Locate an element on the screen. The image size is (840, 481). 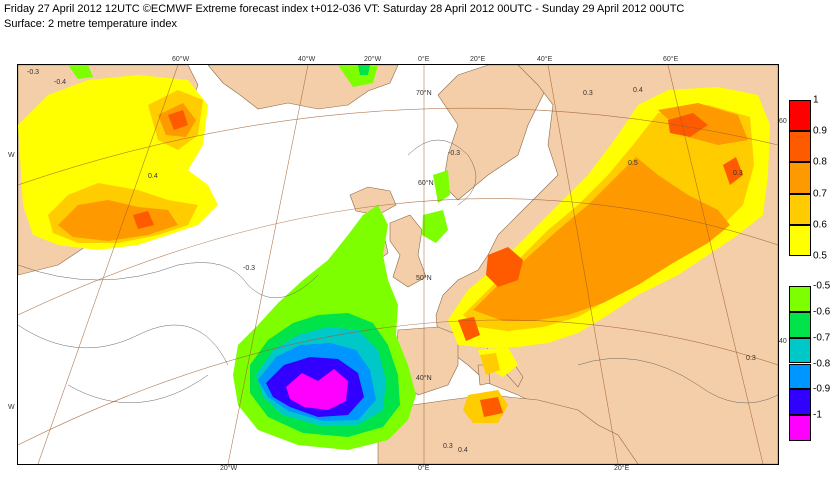
lat-label: 70°N is located at coordinates (424, 93).